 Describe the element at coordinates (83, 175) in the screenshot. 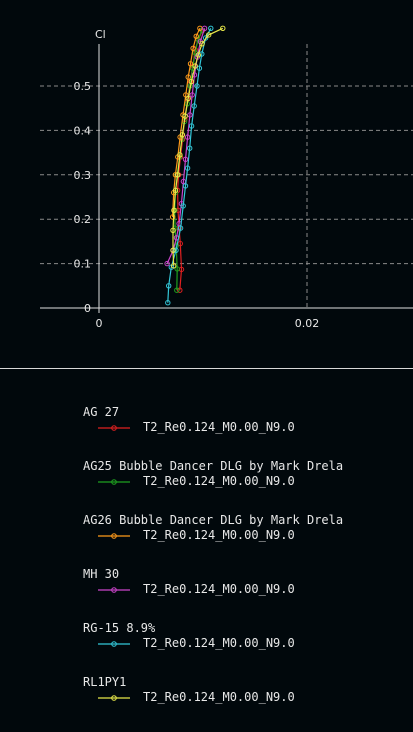

I see `y-tick-label: 0.3` at that location.